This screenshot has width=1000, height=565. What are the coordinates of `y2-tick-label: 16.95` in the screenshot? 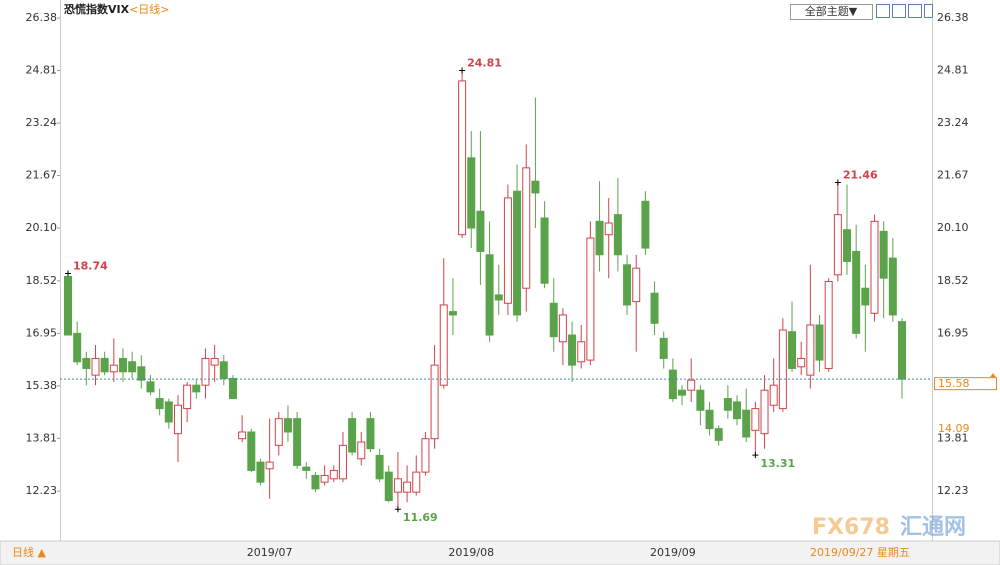 It's located at (953, 332).